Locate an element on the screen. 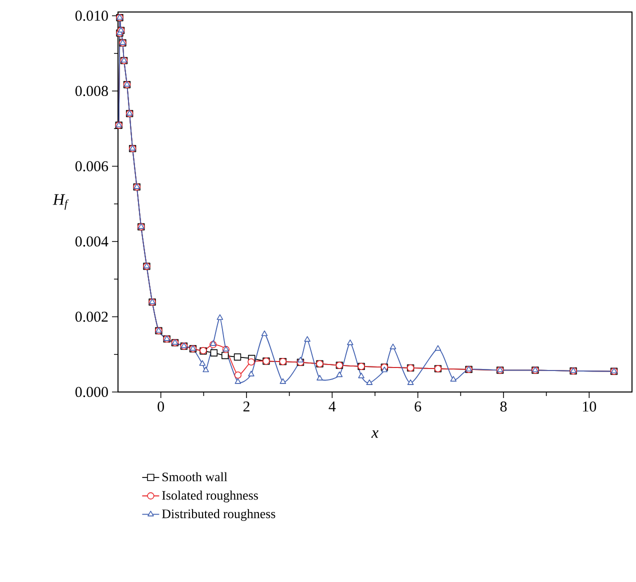 This screenshot has width=636, height=582. x-tick-label: 8 is located at coordinates (503, 407).